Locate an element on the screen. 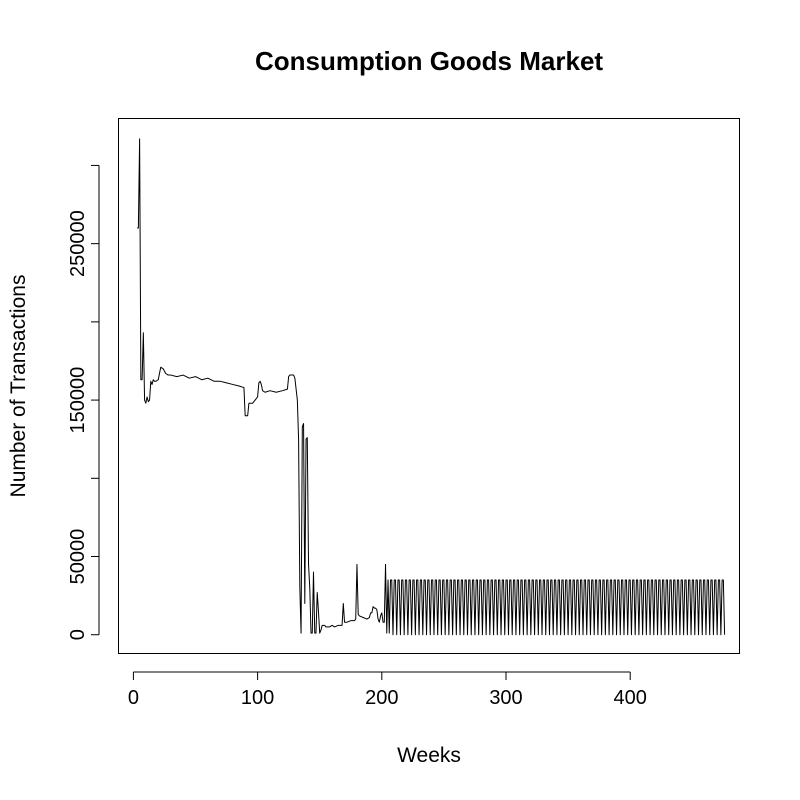  y-axis: 0 50000 150000 250000 is located at coordinates (83, 402).